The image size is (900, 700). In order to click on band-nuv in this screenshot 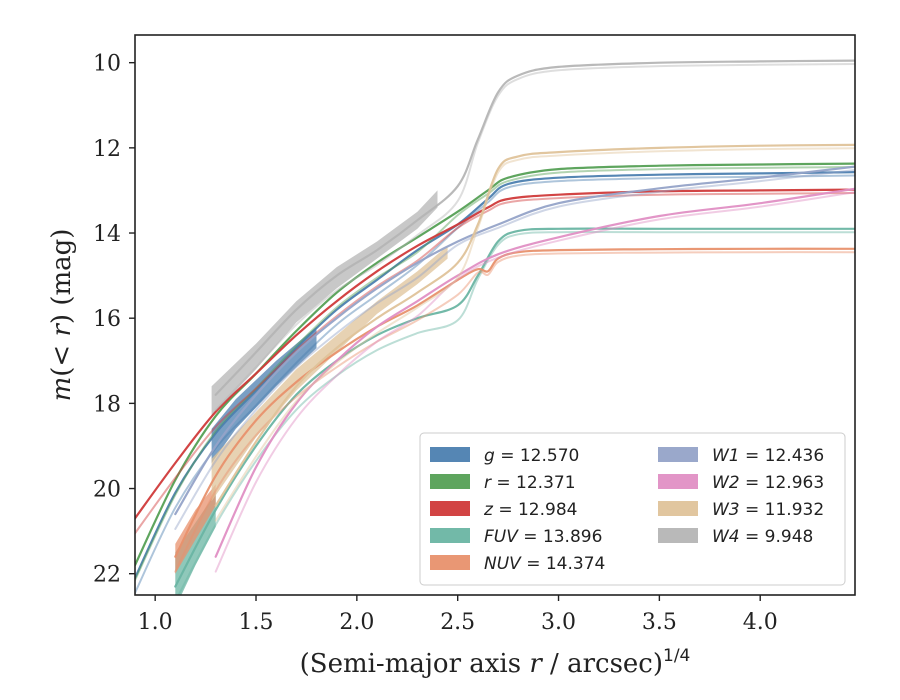, I will do `click(195, 529)`.